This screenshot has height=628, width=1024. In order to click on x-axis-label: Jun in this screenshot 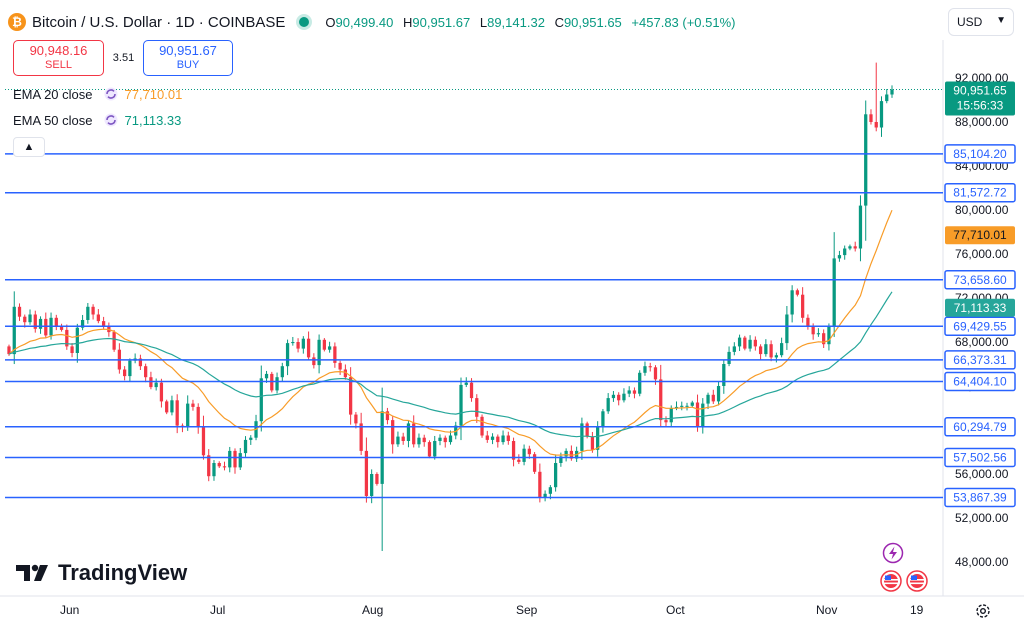, I will do `click(70, 610)`.